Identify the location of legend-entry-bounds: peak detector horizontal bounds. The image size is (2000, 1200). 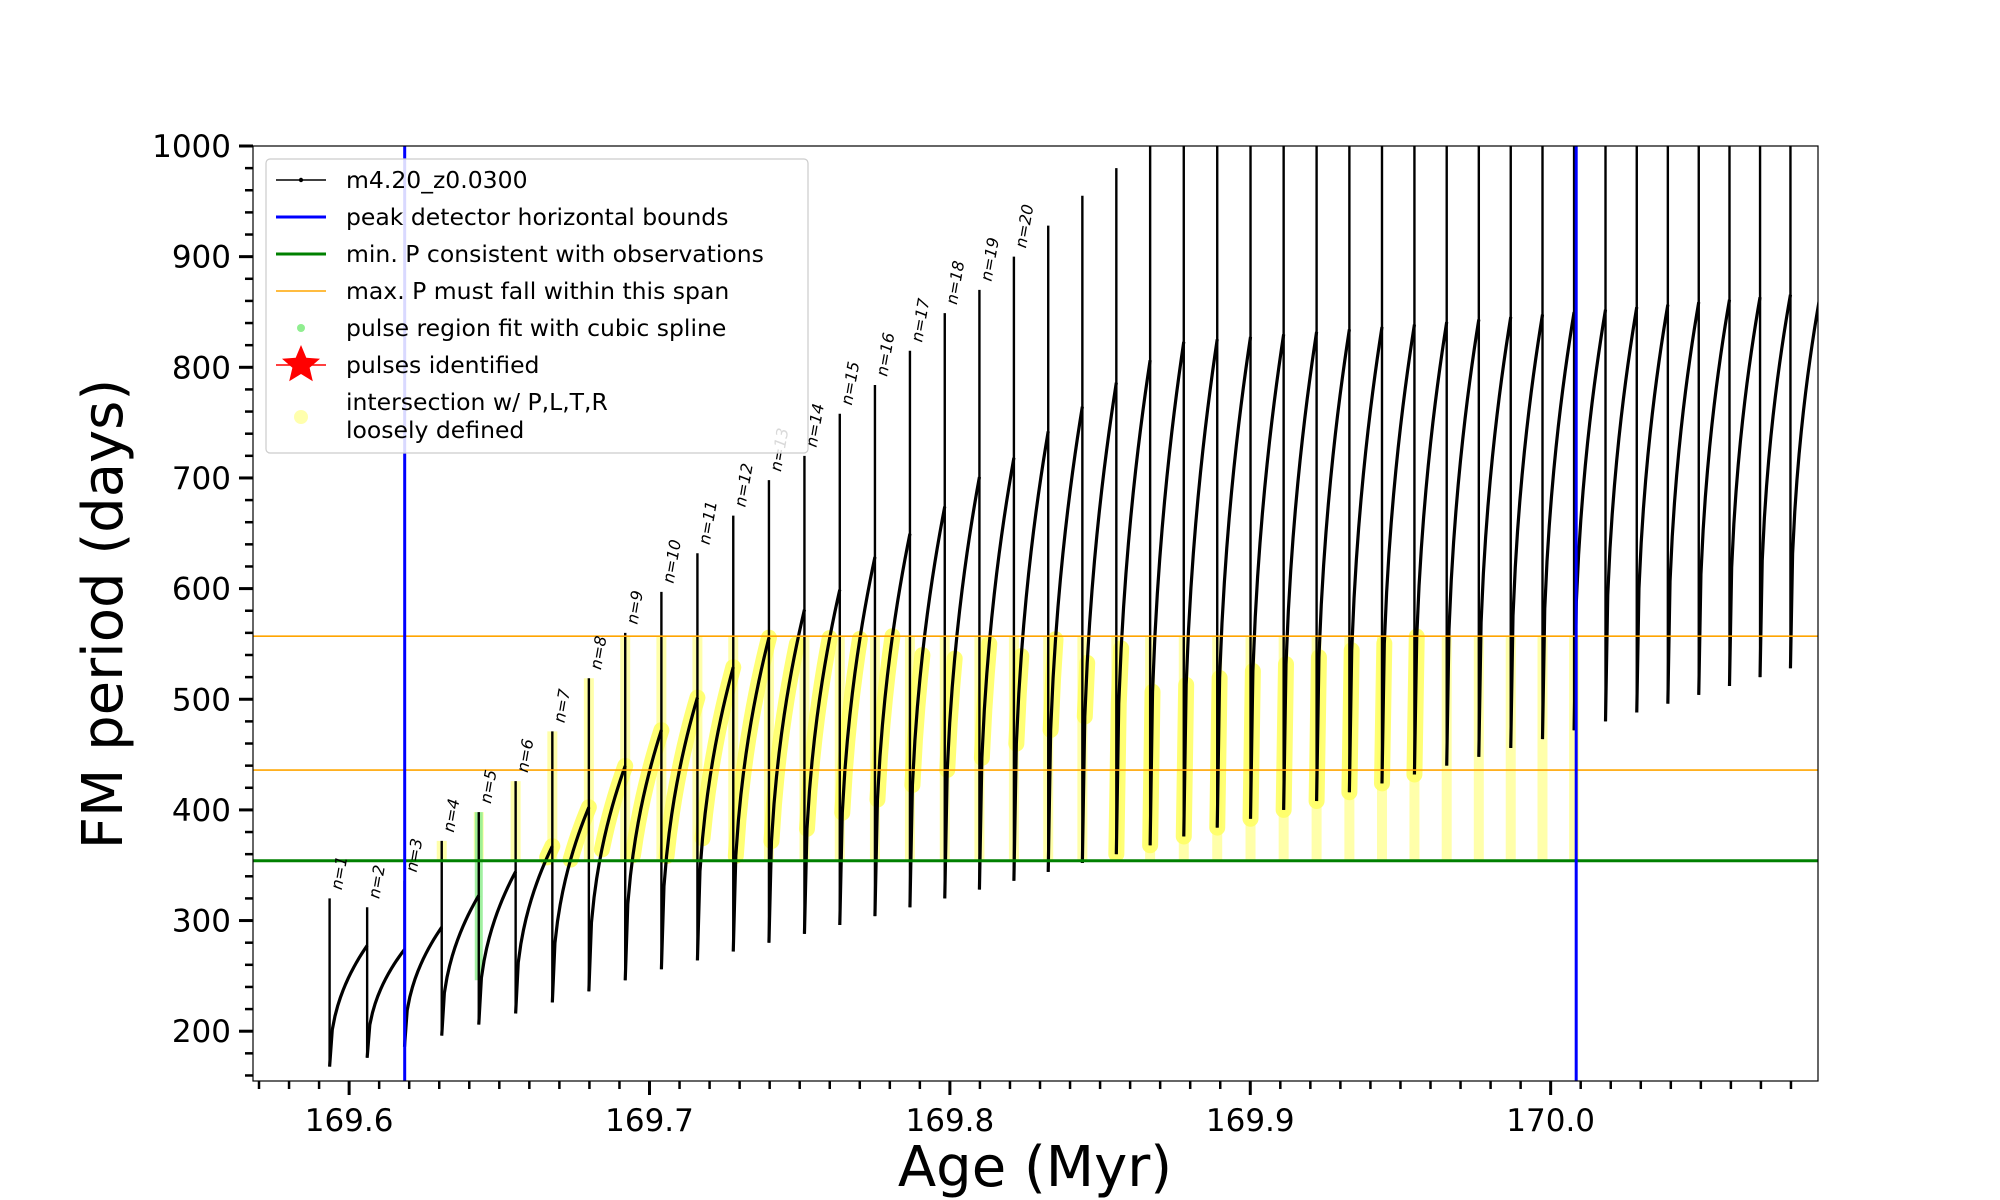
(502, 217).